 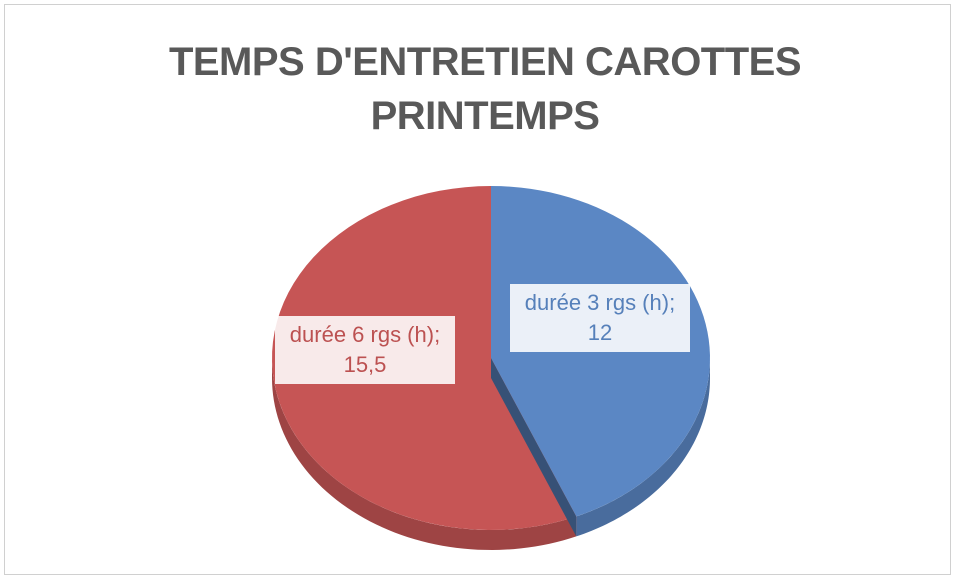 What do you see at coordinates (597, 302) in the screenshot?
I see `data-label-category: durée 3 rgs (h)` at bounding box center [597, 302].